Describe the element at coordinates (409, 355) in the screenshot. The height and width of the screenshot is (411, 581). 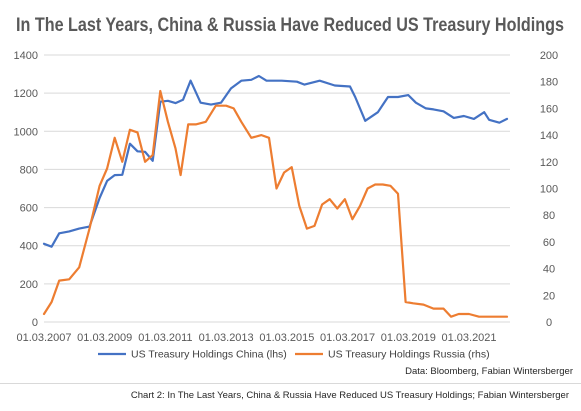
I see `legend-label-russia: US Treasury Holdings Russia (rhs)` at that location.